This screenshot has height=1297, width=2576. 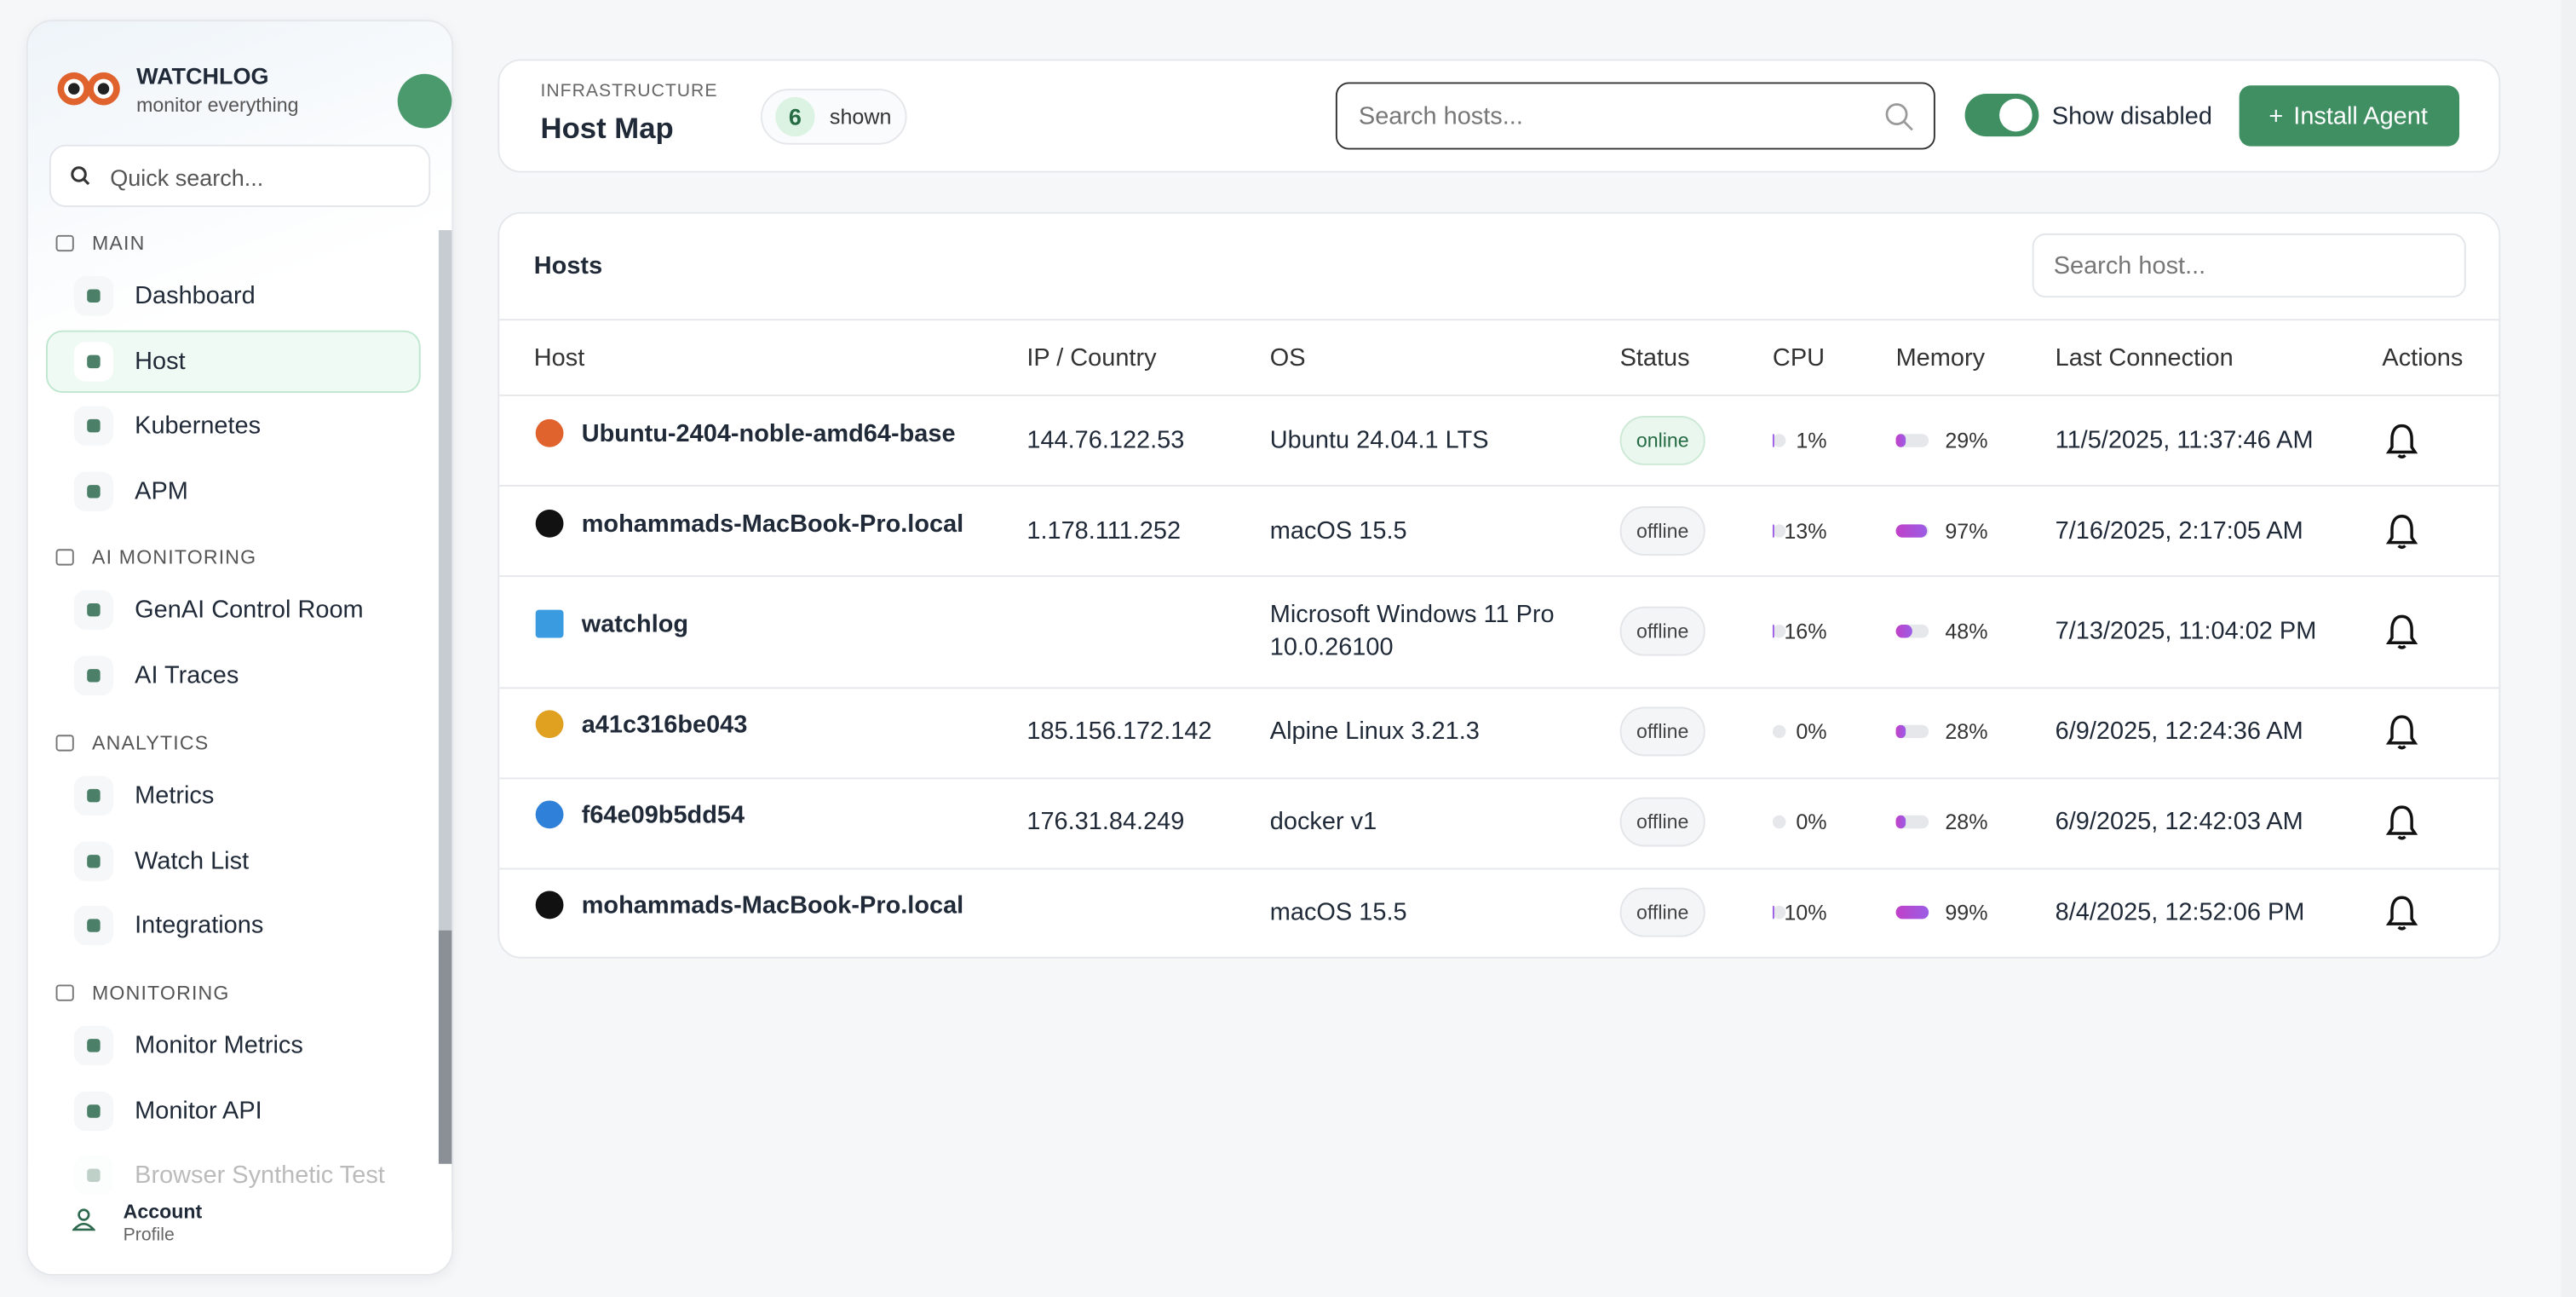 I want to click on nav-icon, so click(x=94, y=1176).